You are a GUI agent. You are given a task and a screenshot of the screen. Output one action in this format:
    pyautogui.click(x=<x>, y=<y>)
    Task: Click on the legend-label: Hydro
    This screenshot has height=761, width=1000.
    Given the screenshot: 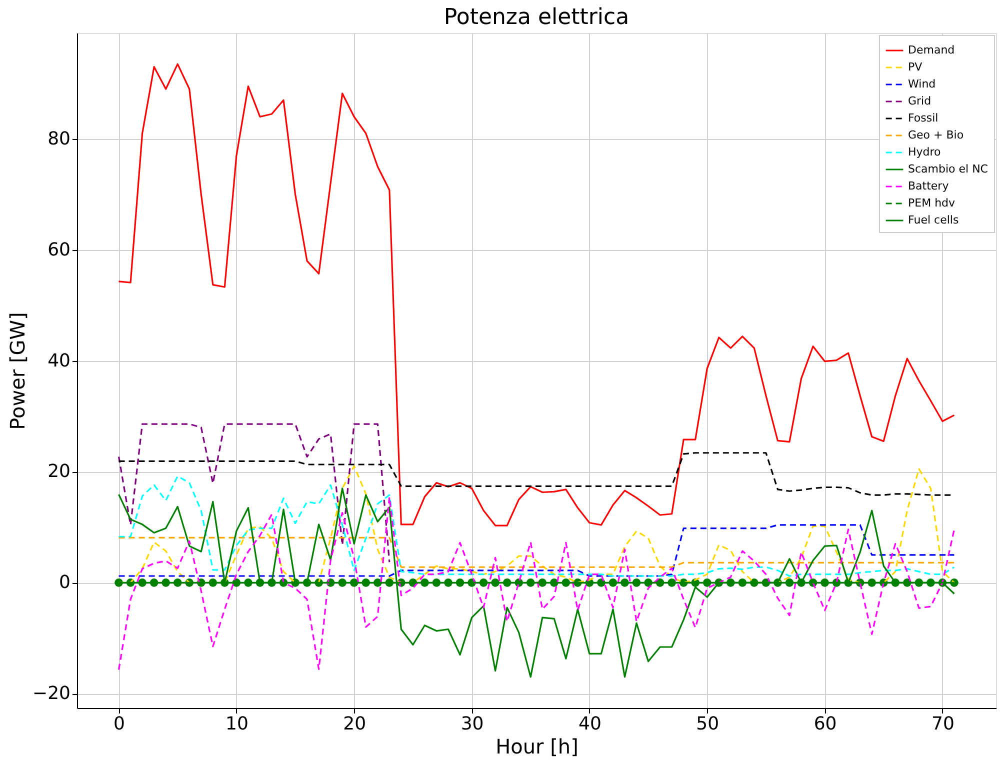 What is the action you would take?
    pyautogui.click(x=925, y=152)
    